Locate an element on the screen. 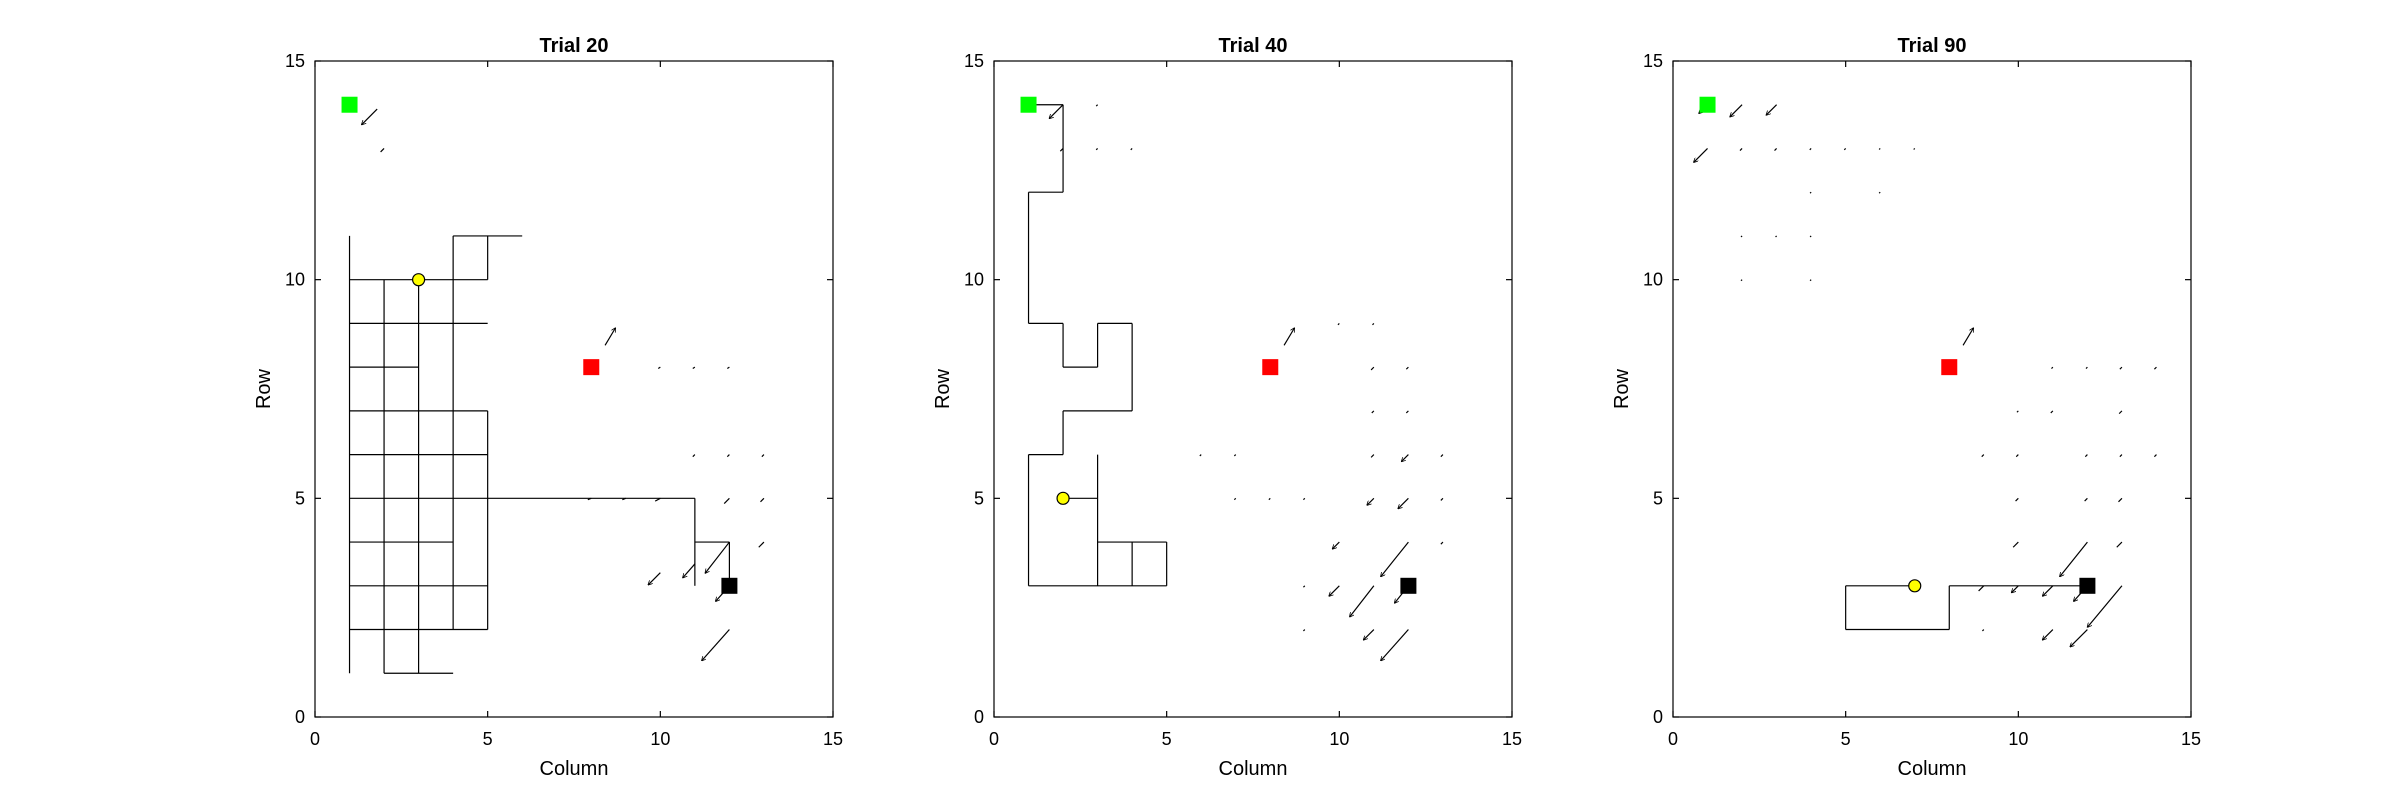 This screenshot has width=2400, height=800. y-tick-label: 5 is located at coordinates (300, 498).